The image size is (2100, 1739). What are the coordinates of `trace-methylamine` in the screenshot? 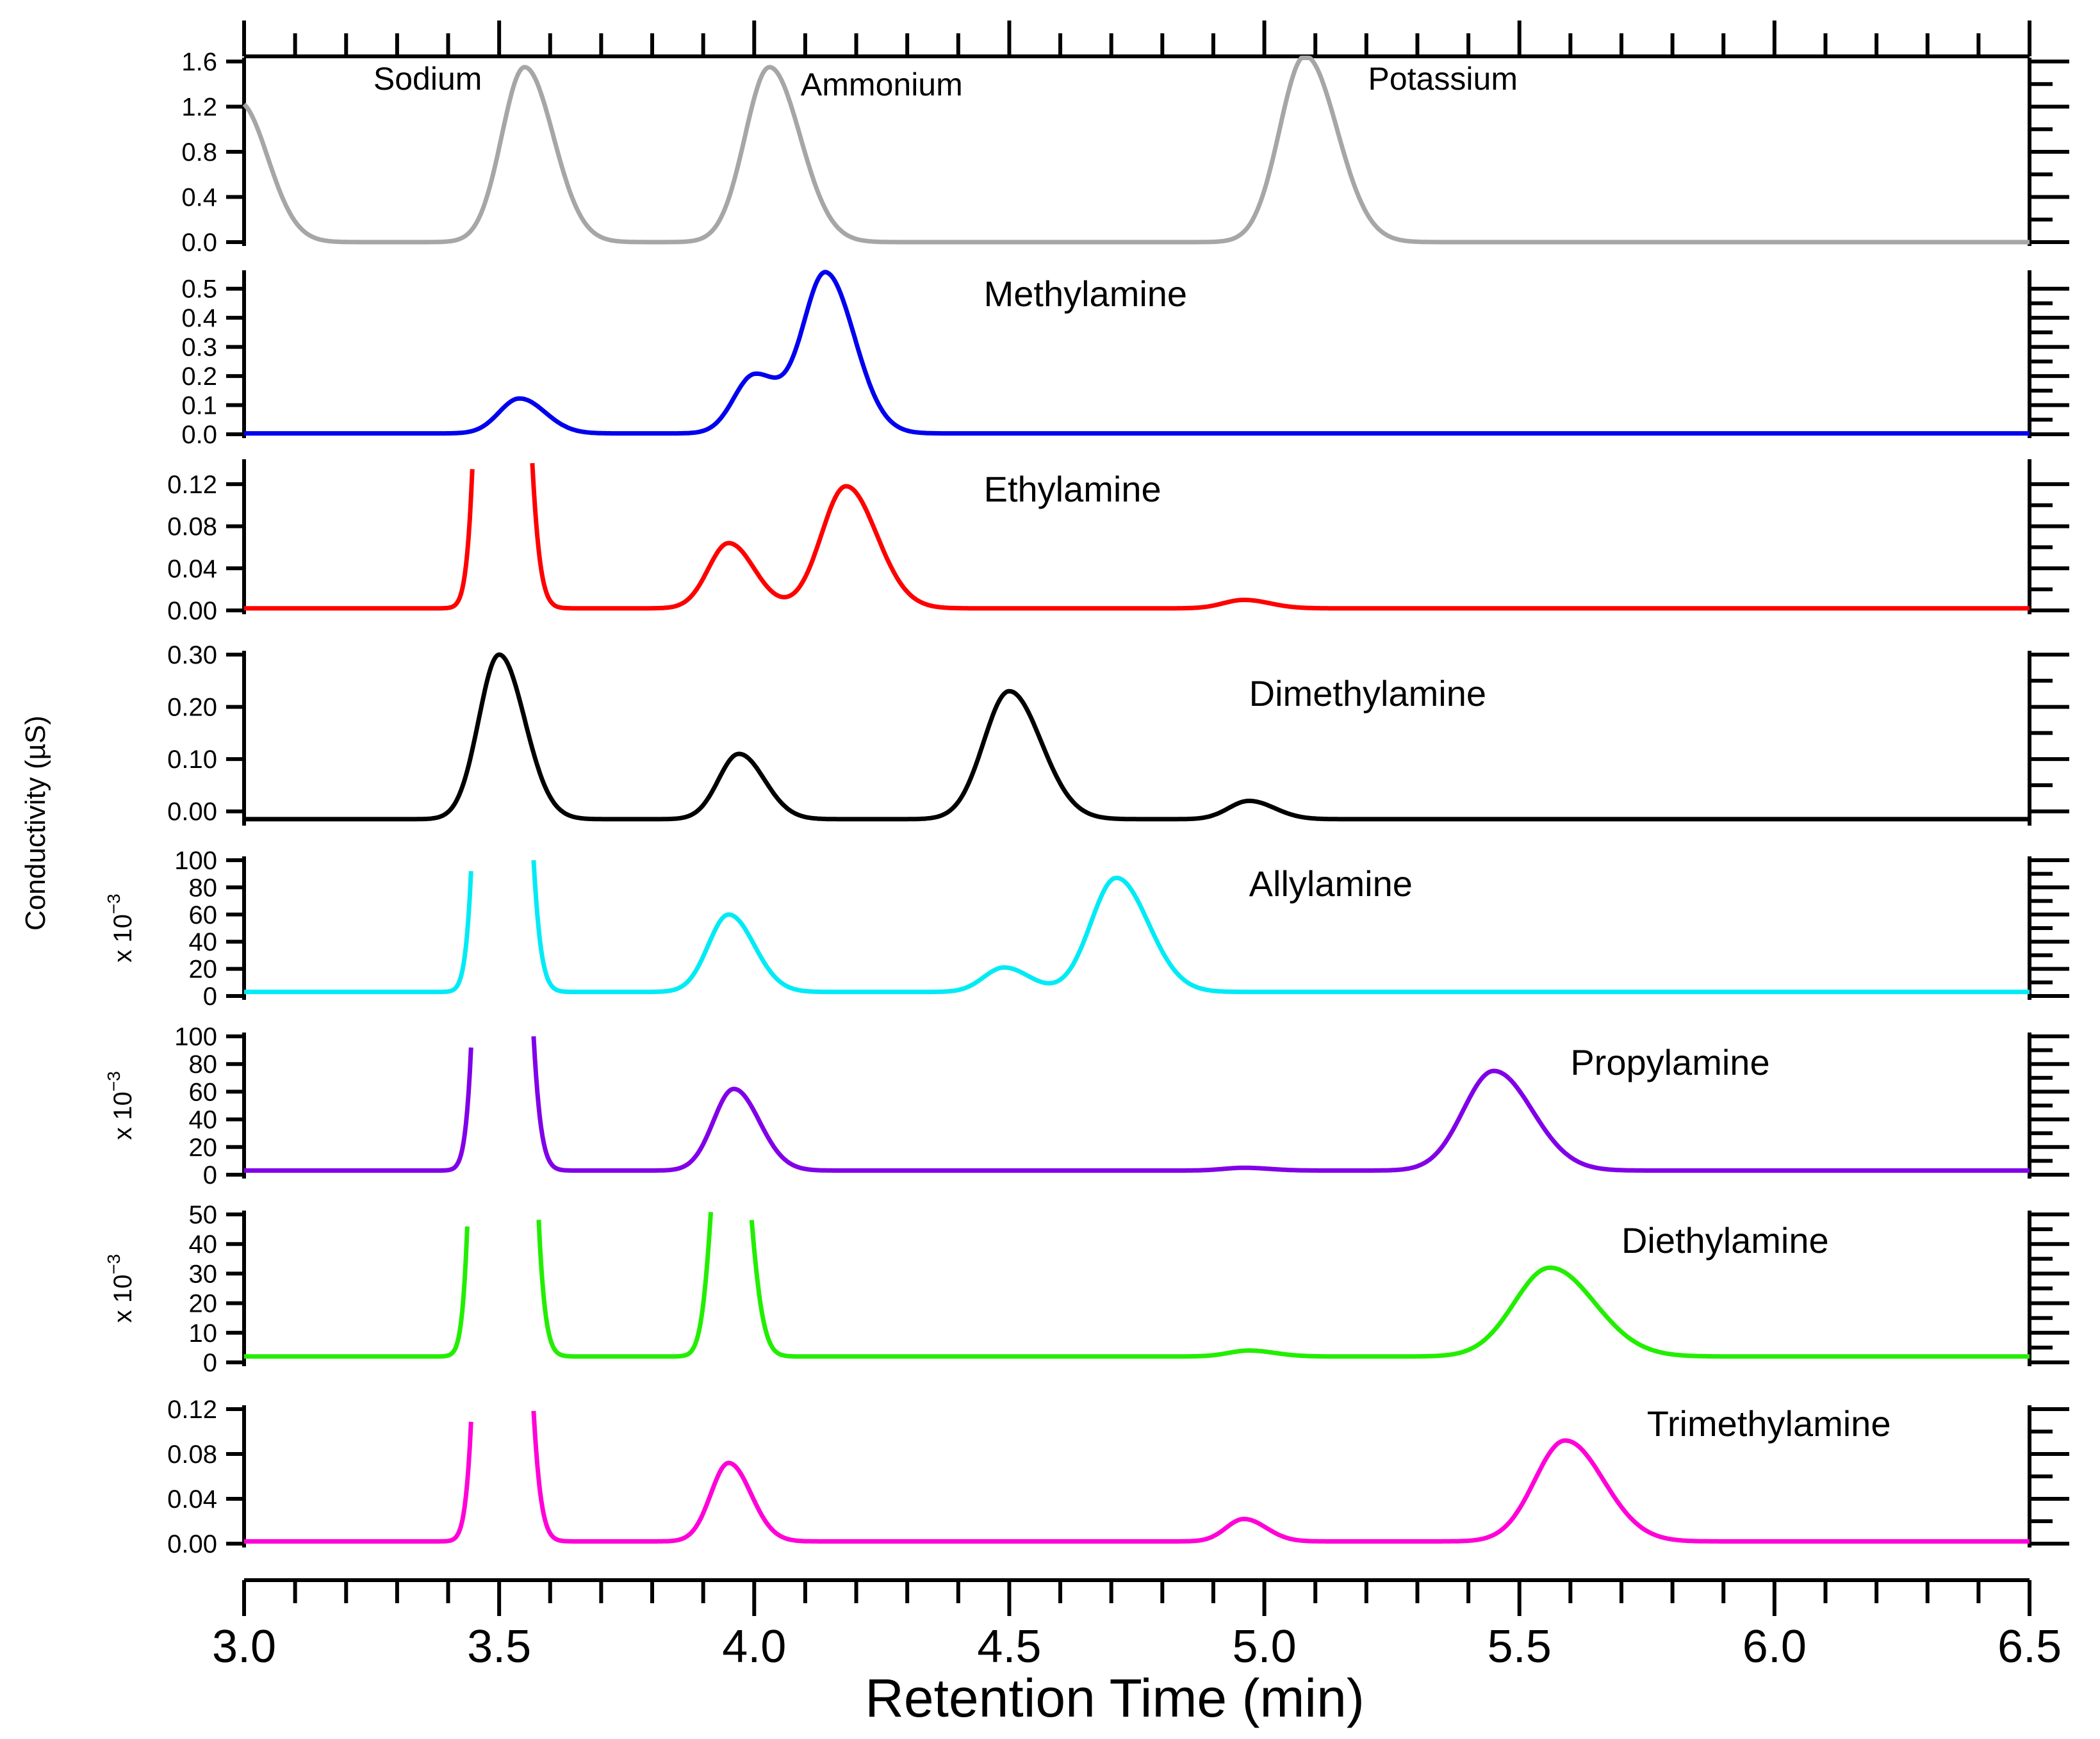 It's located at (1137, 353).